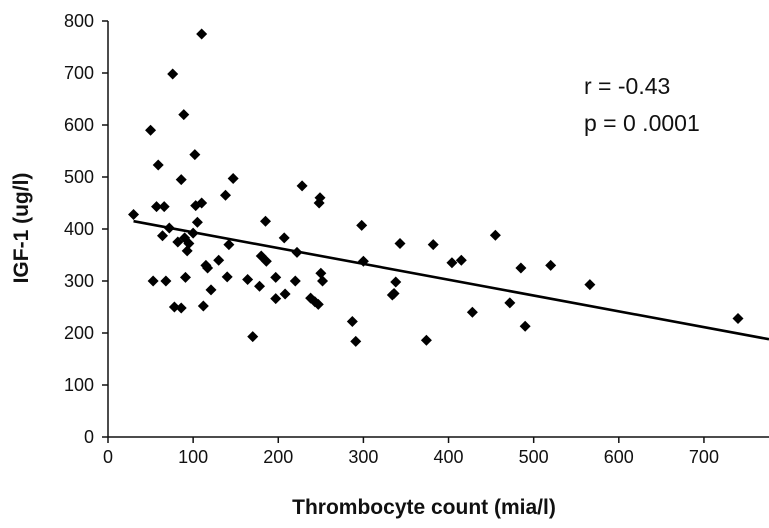  Describe the element at coordinates (278, 457) in the screenshot. I see `x-tick-label: 200` at that location.